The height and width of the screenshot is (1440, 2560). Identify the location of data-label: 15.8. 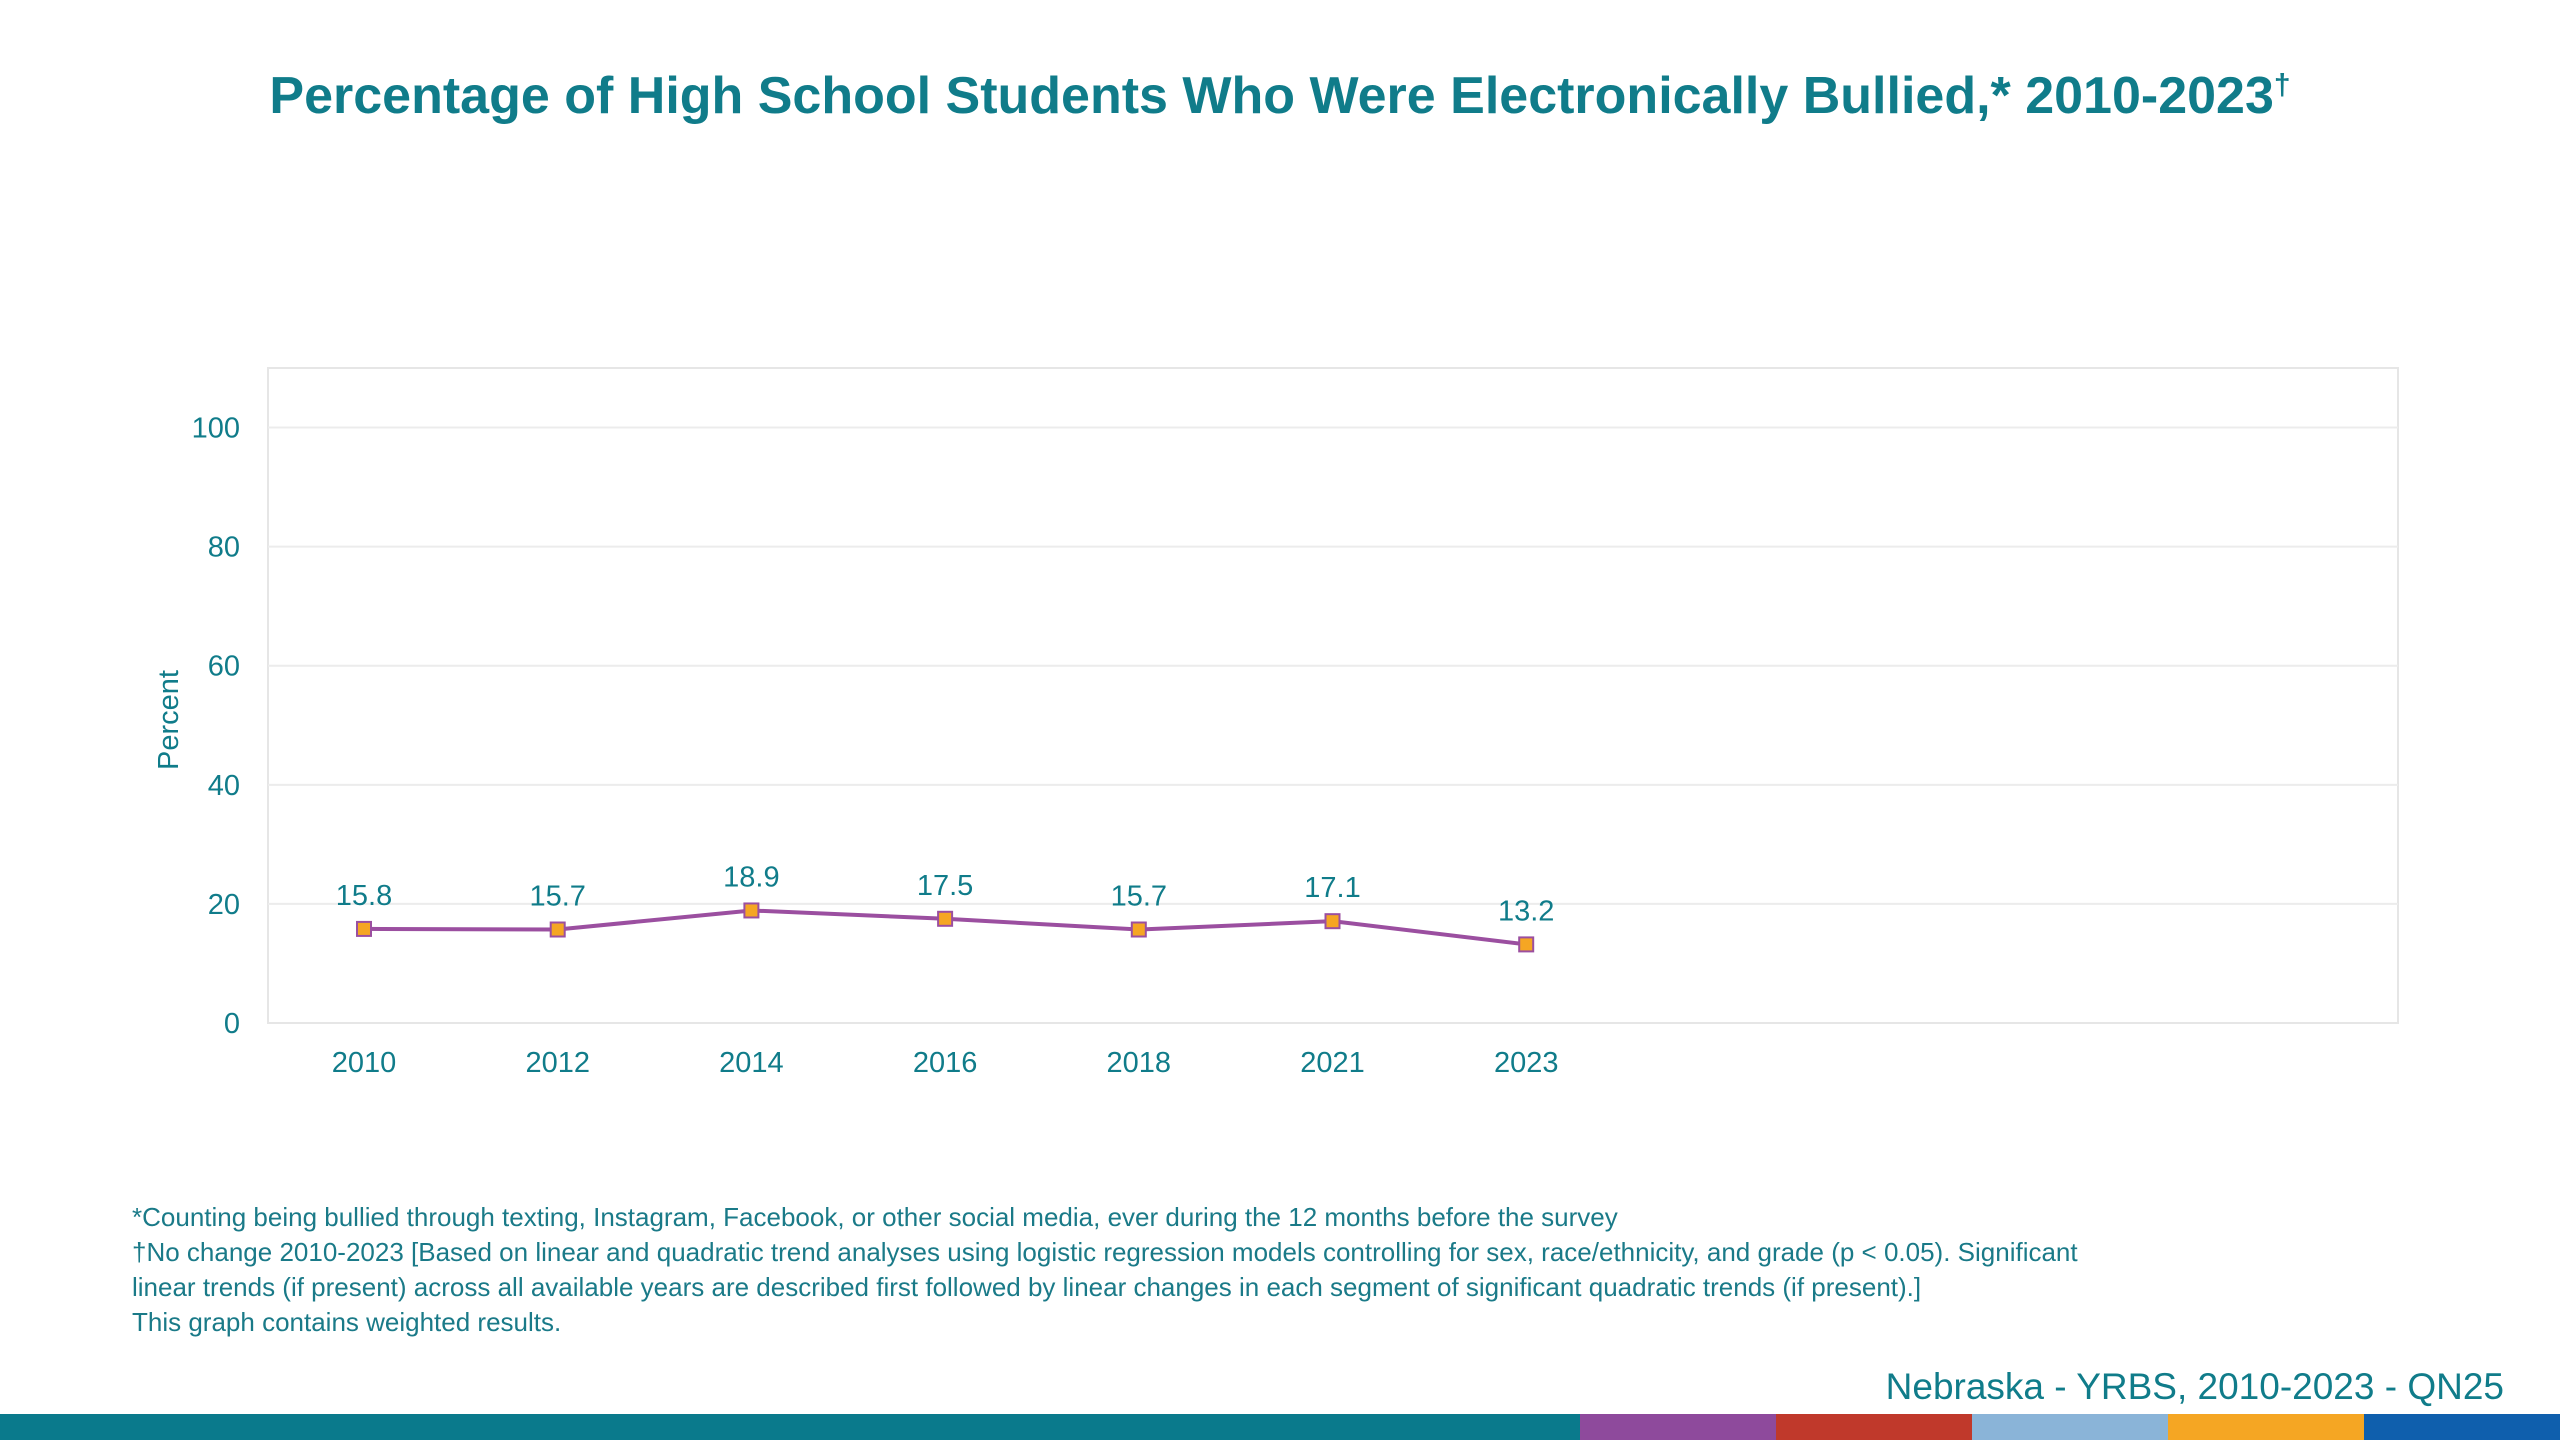
(364, 896).